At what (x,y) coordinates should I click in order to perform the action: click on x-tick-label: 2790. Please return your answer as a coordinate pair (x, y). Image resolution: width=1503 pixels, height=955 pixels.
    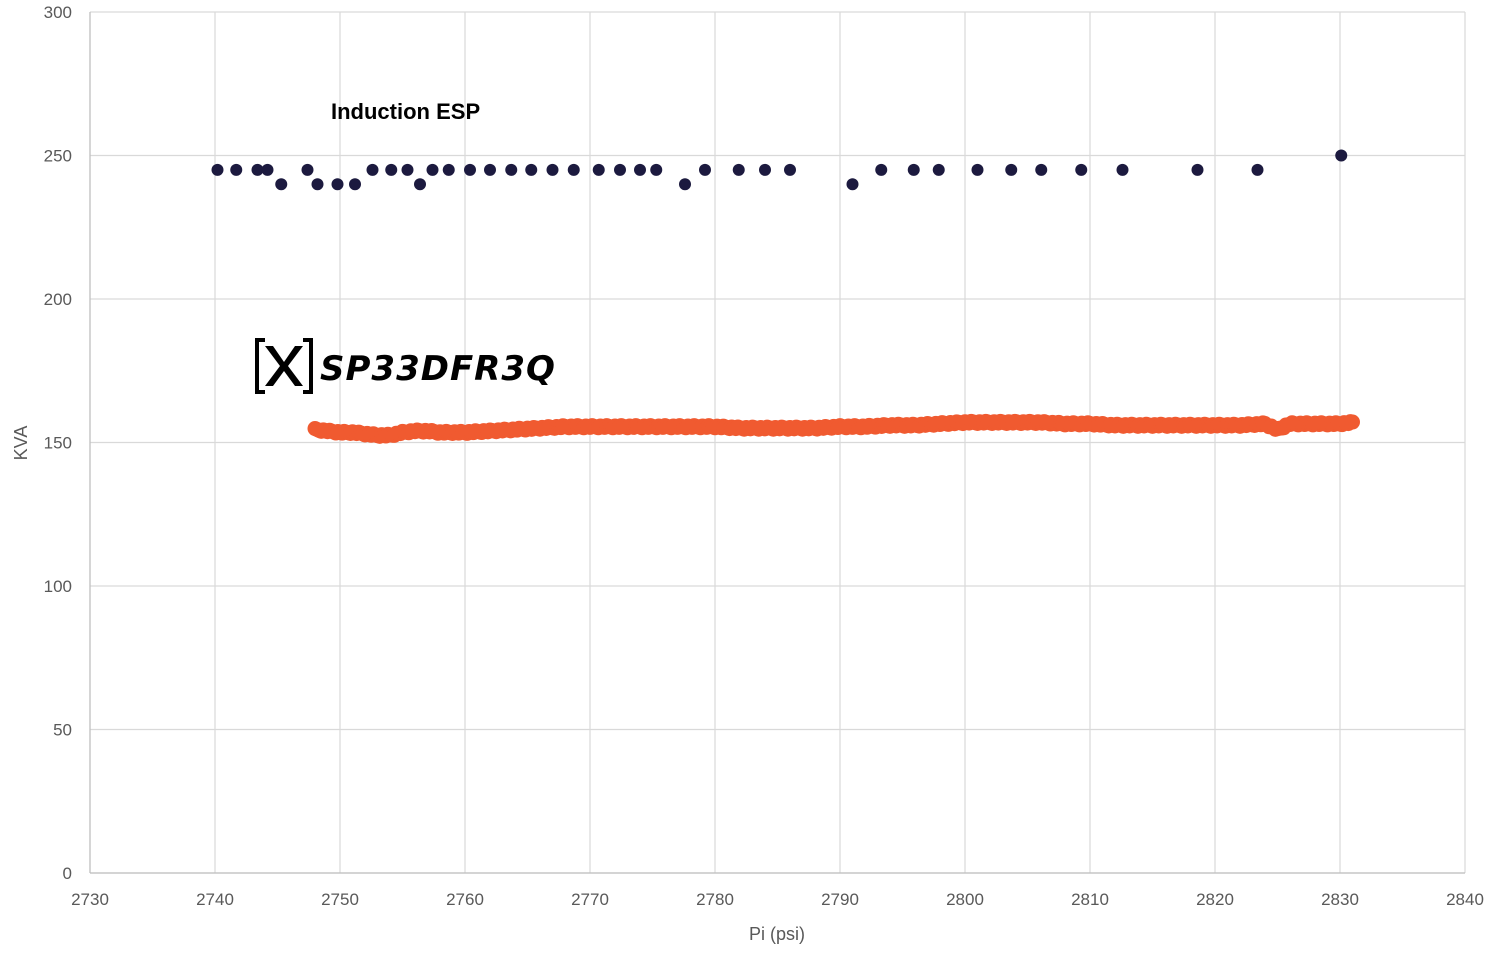
    Looking at the image, I should click on (840, 899).